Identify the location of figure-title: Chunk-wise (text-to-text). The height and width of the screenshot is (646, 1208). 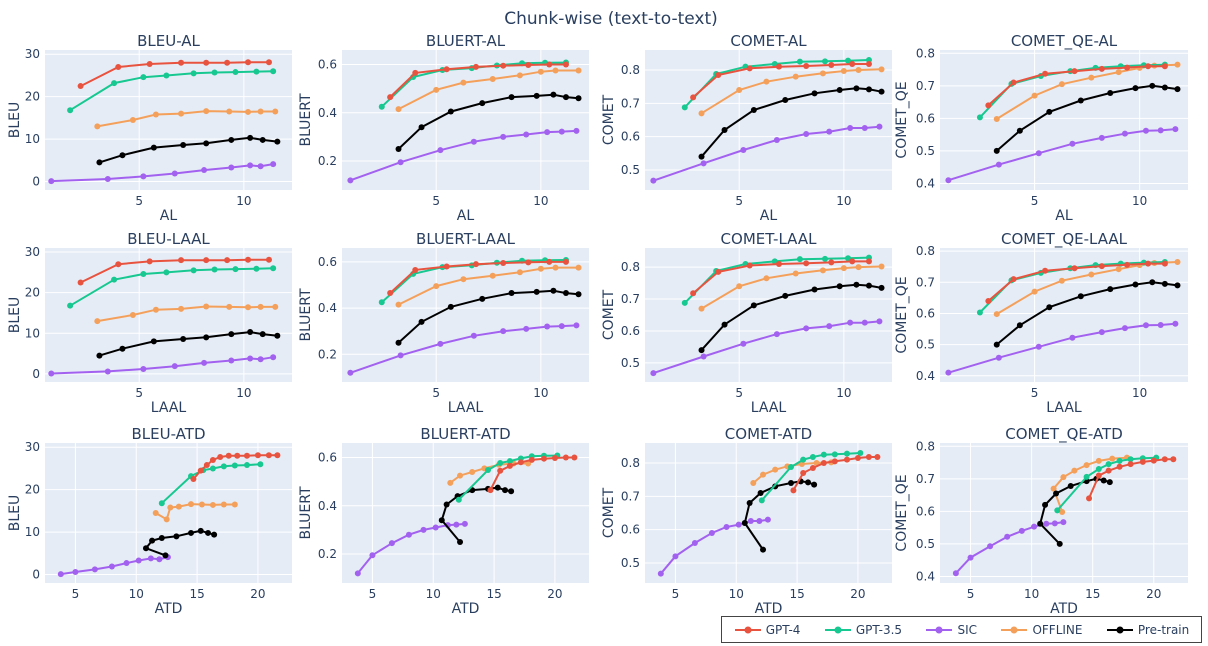
(611, 19).